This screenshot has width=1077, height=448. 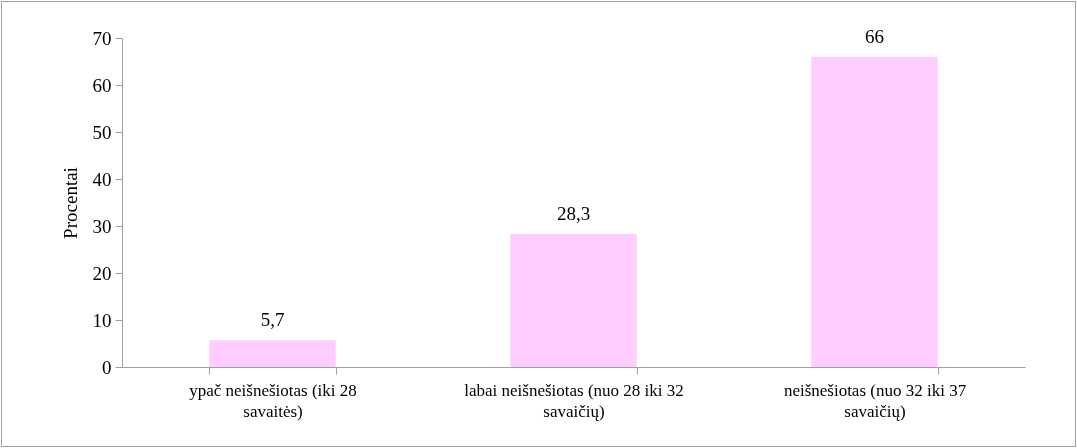 I want to click on y-tick-label: 50, so click(x=102, y=132).